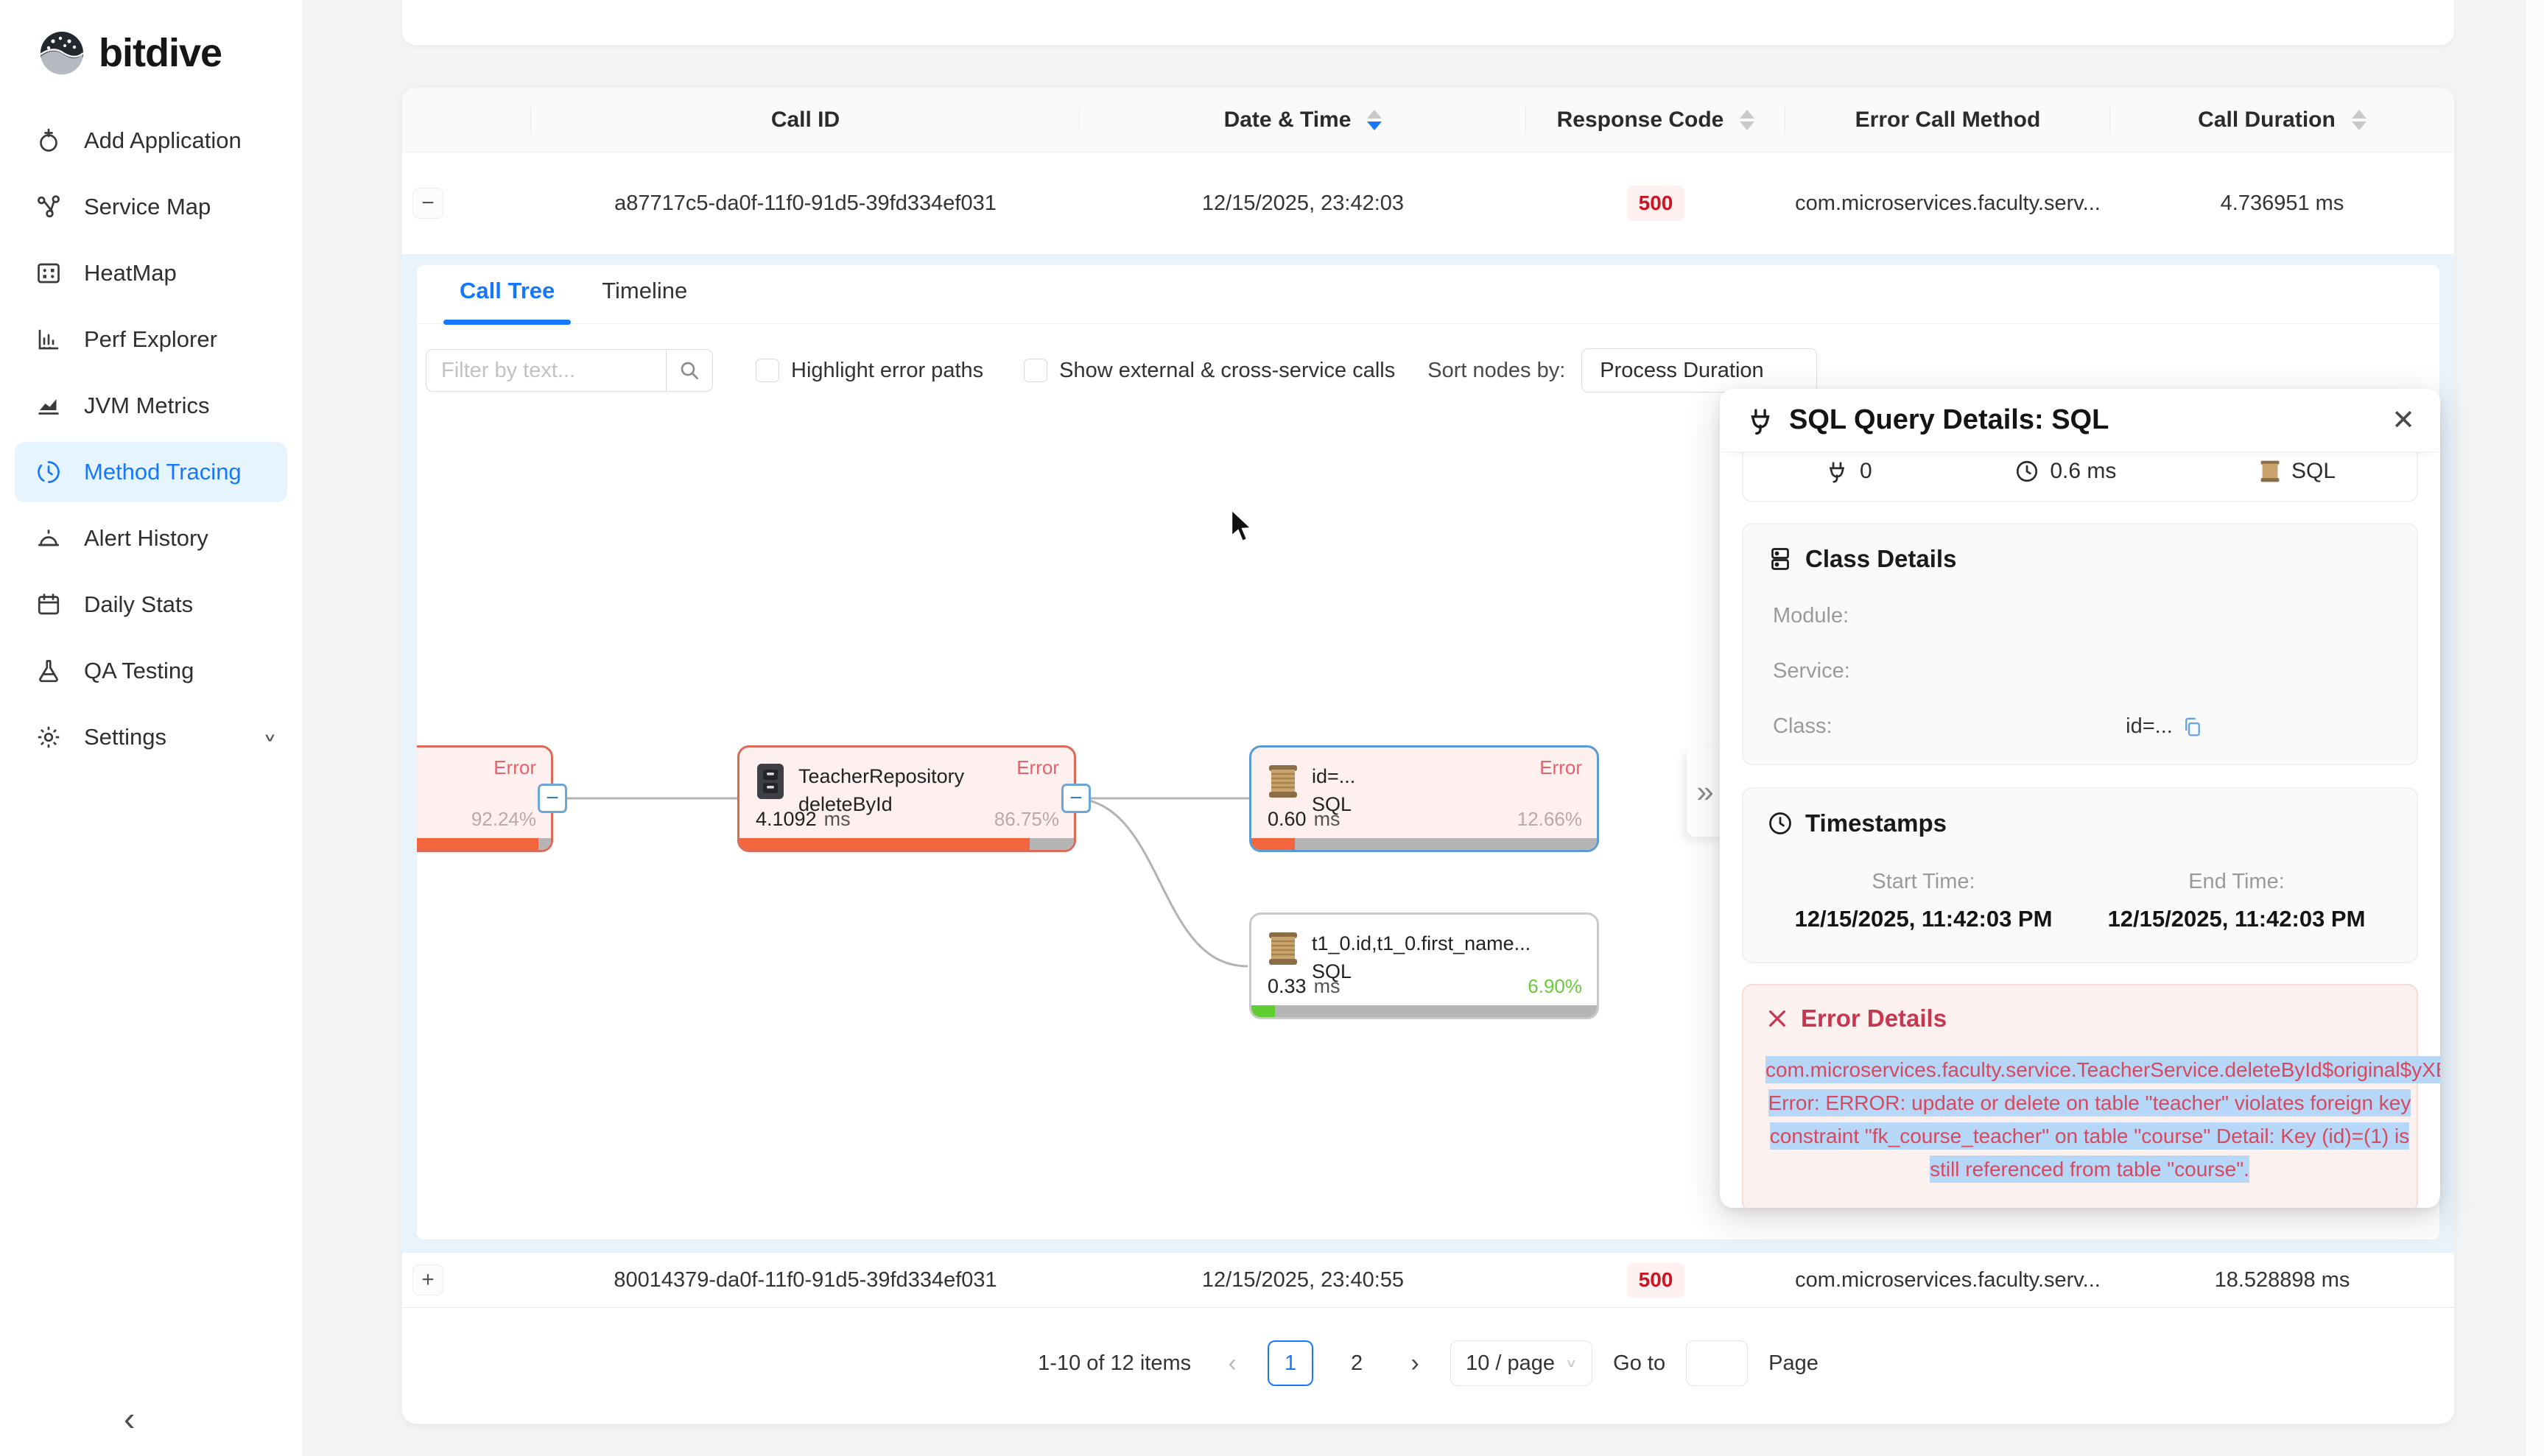 This screenshot has width=2544, height=1456. Describe the element at coordinates (2534, 728) in the screenshot. I see `page-scrollbar` at that location.